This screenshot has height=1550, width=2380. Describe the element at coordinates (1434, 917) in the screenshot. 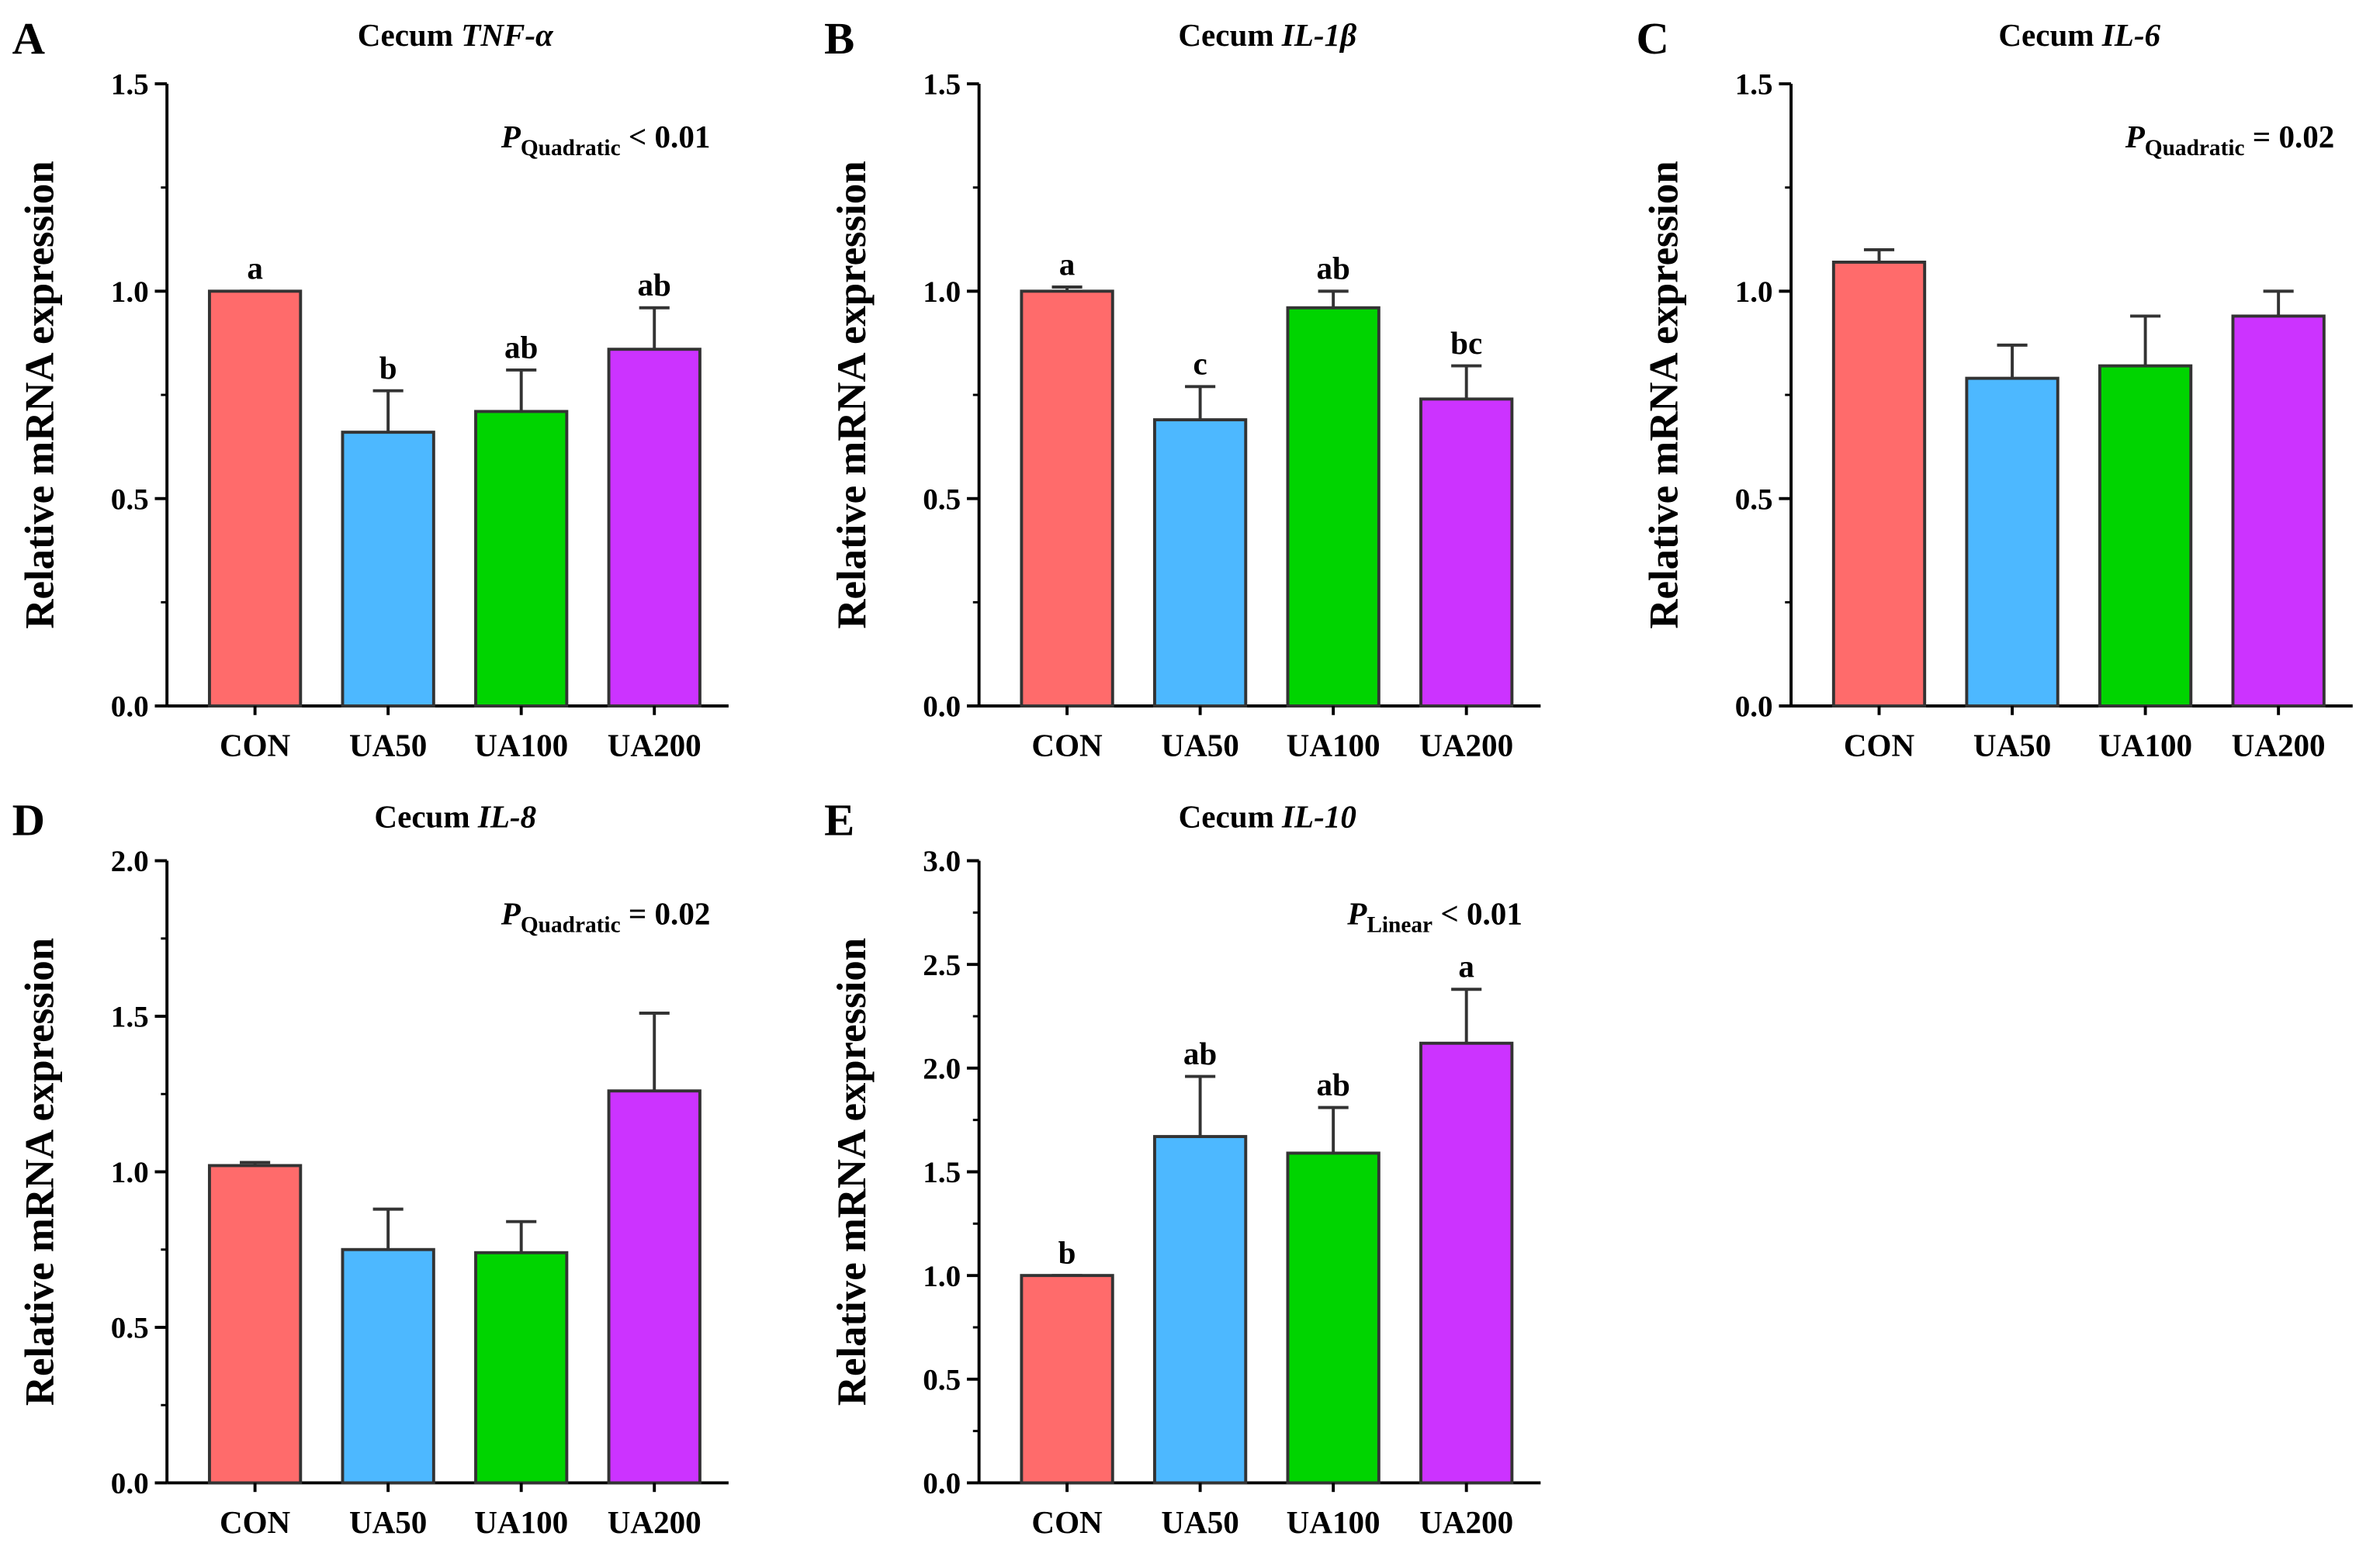

I see `p-value-annotation: PLinear < 0.01` at that location.